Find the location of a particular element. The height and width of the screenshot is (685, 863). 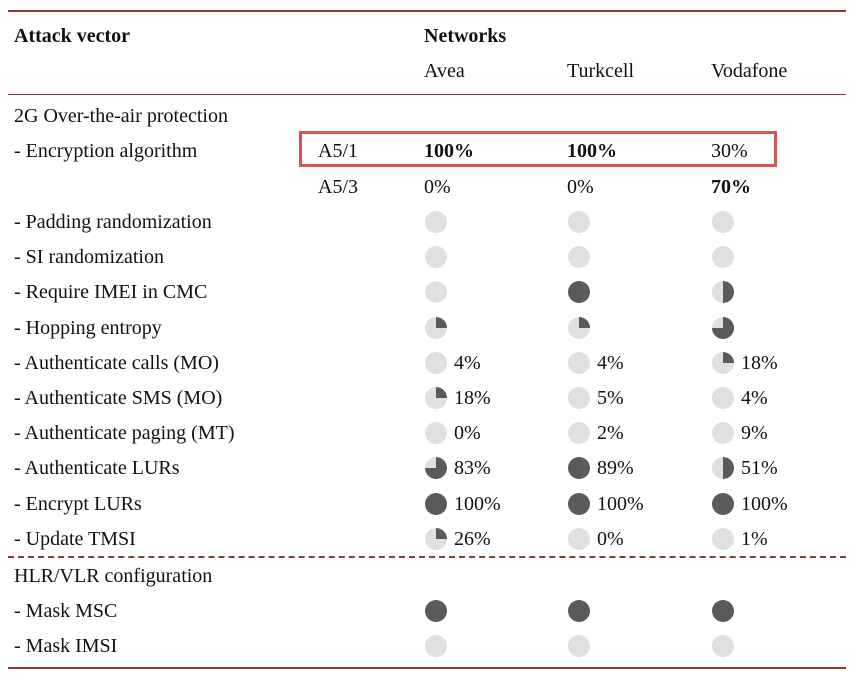

attack-vector-header: Attack vector is located at coordinates (72, 36).